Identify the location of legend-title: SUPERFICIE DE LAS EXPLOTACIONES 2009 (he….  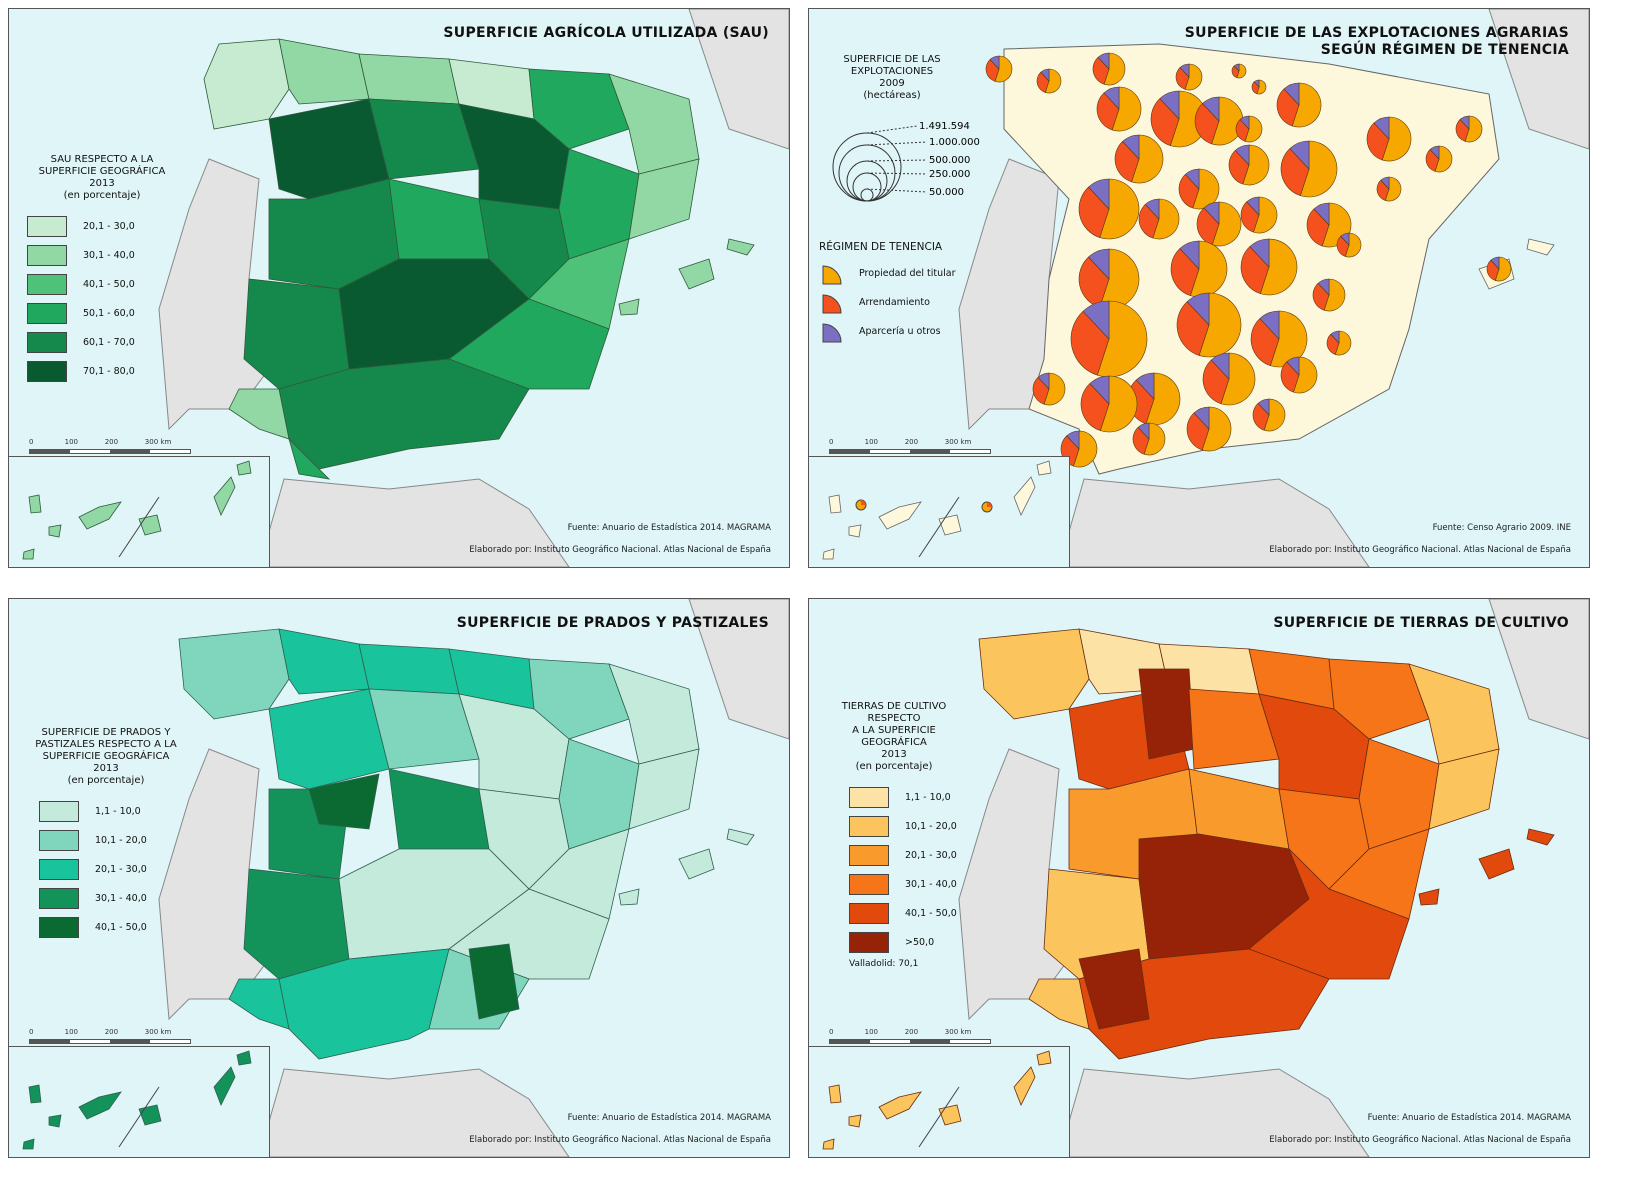
(892, 77).